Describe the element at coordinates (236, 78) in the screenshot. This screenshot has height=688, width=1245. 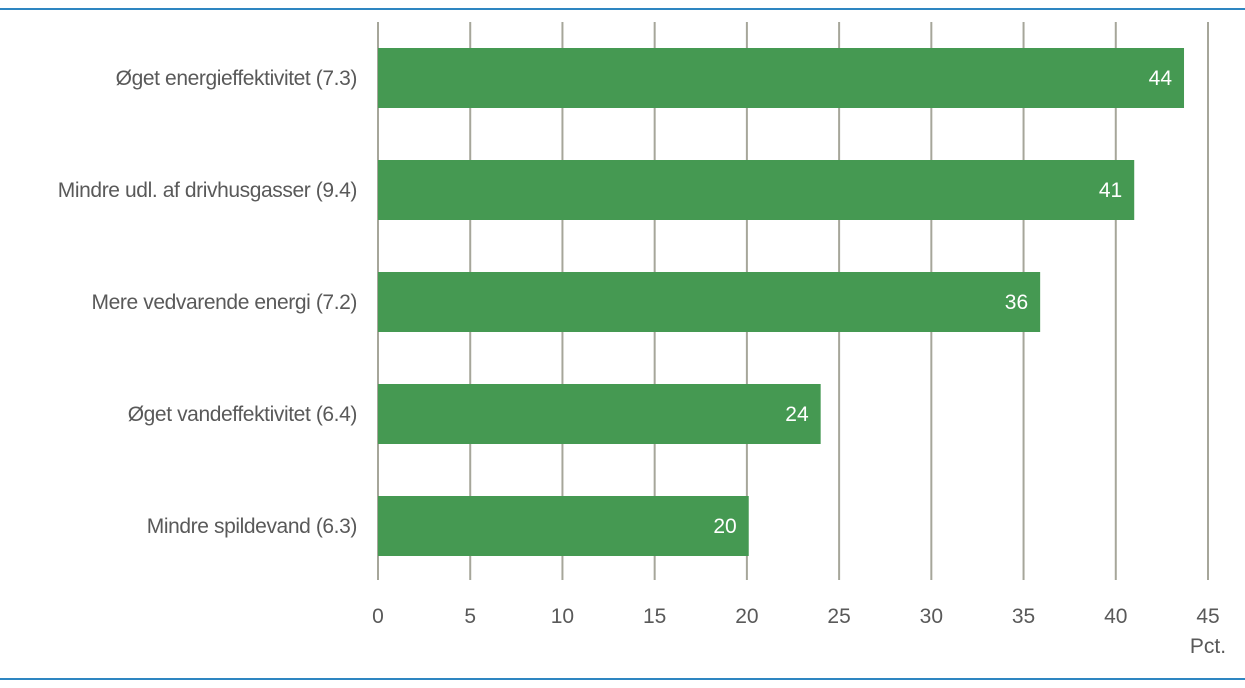
I see `category-label-0: Øget energieffektivitet (7.3)` at that location.